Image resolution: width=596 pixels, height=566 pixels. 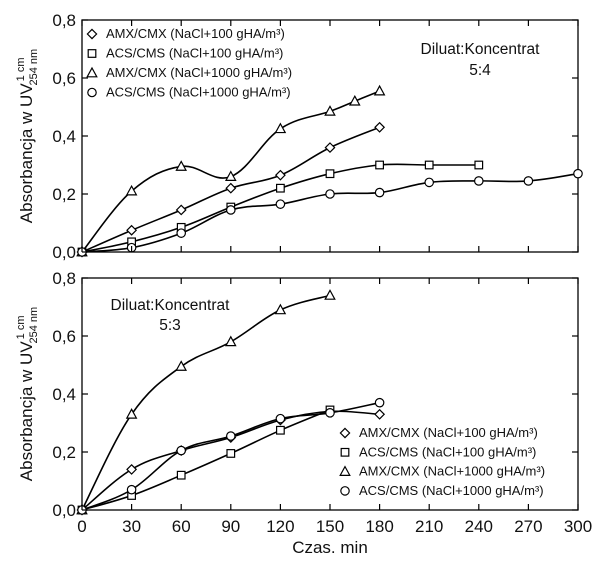 I want to click on x-tick-label: 120, so click(x=280, y=526).